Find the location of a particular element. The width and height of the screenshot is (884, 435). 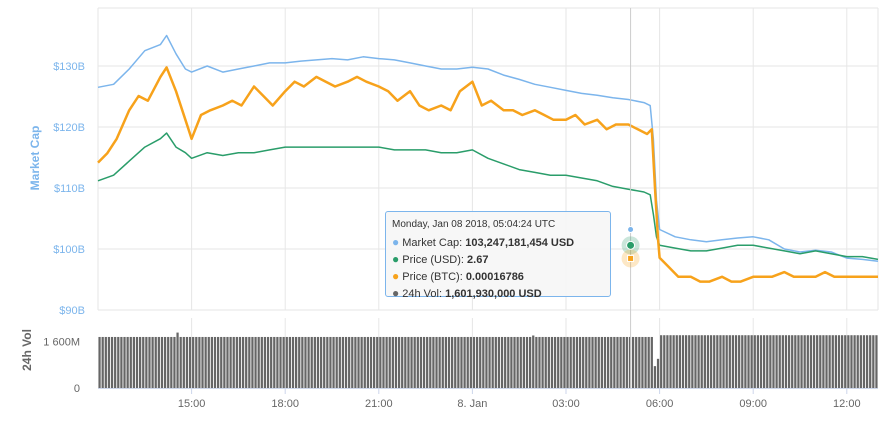

y-tick-label: $100B is located at coordinates (69, 250).